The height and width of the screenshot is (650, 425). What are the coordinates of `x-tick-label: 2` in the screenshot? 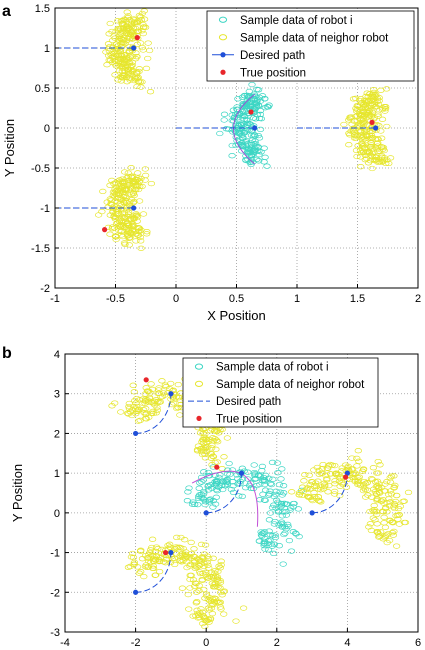 It's located at (277, 643).